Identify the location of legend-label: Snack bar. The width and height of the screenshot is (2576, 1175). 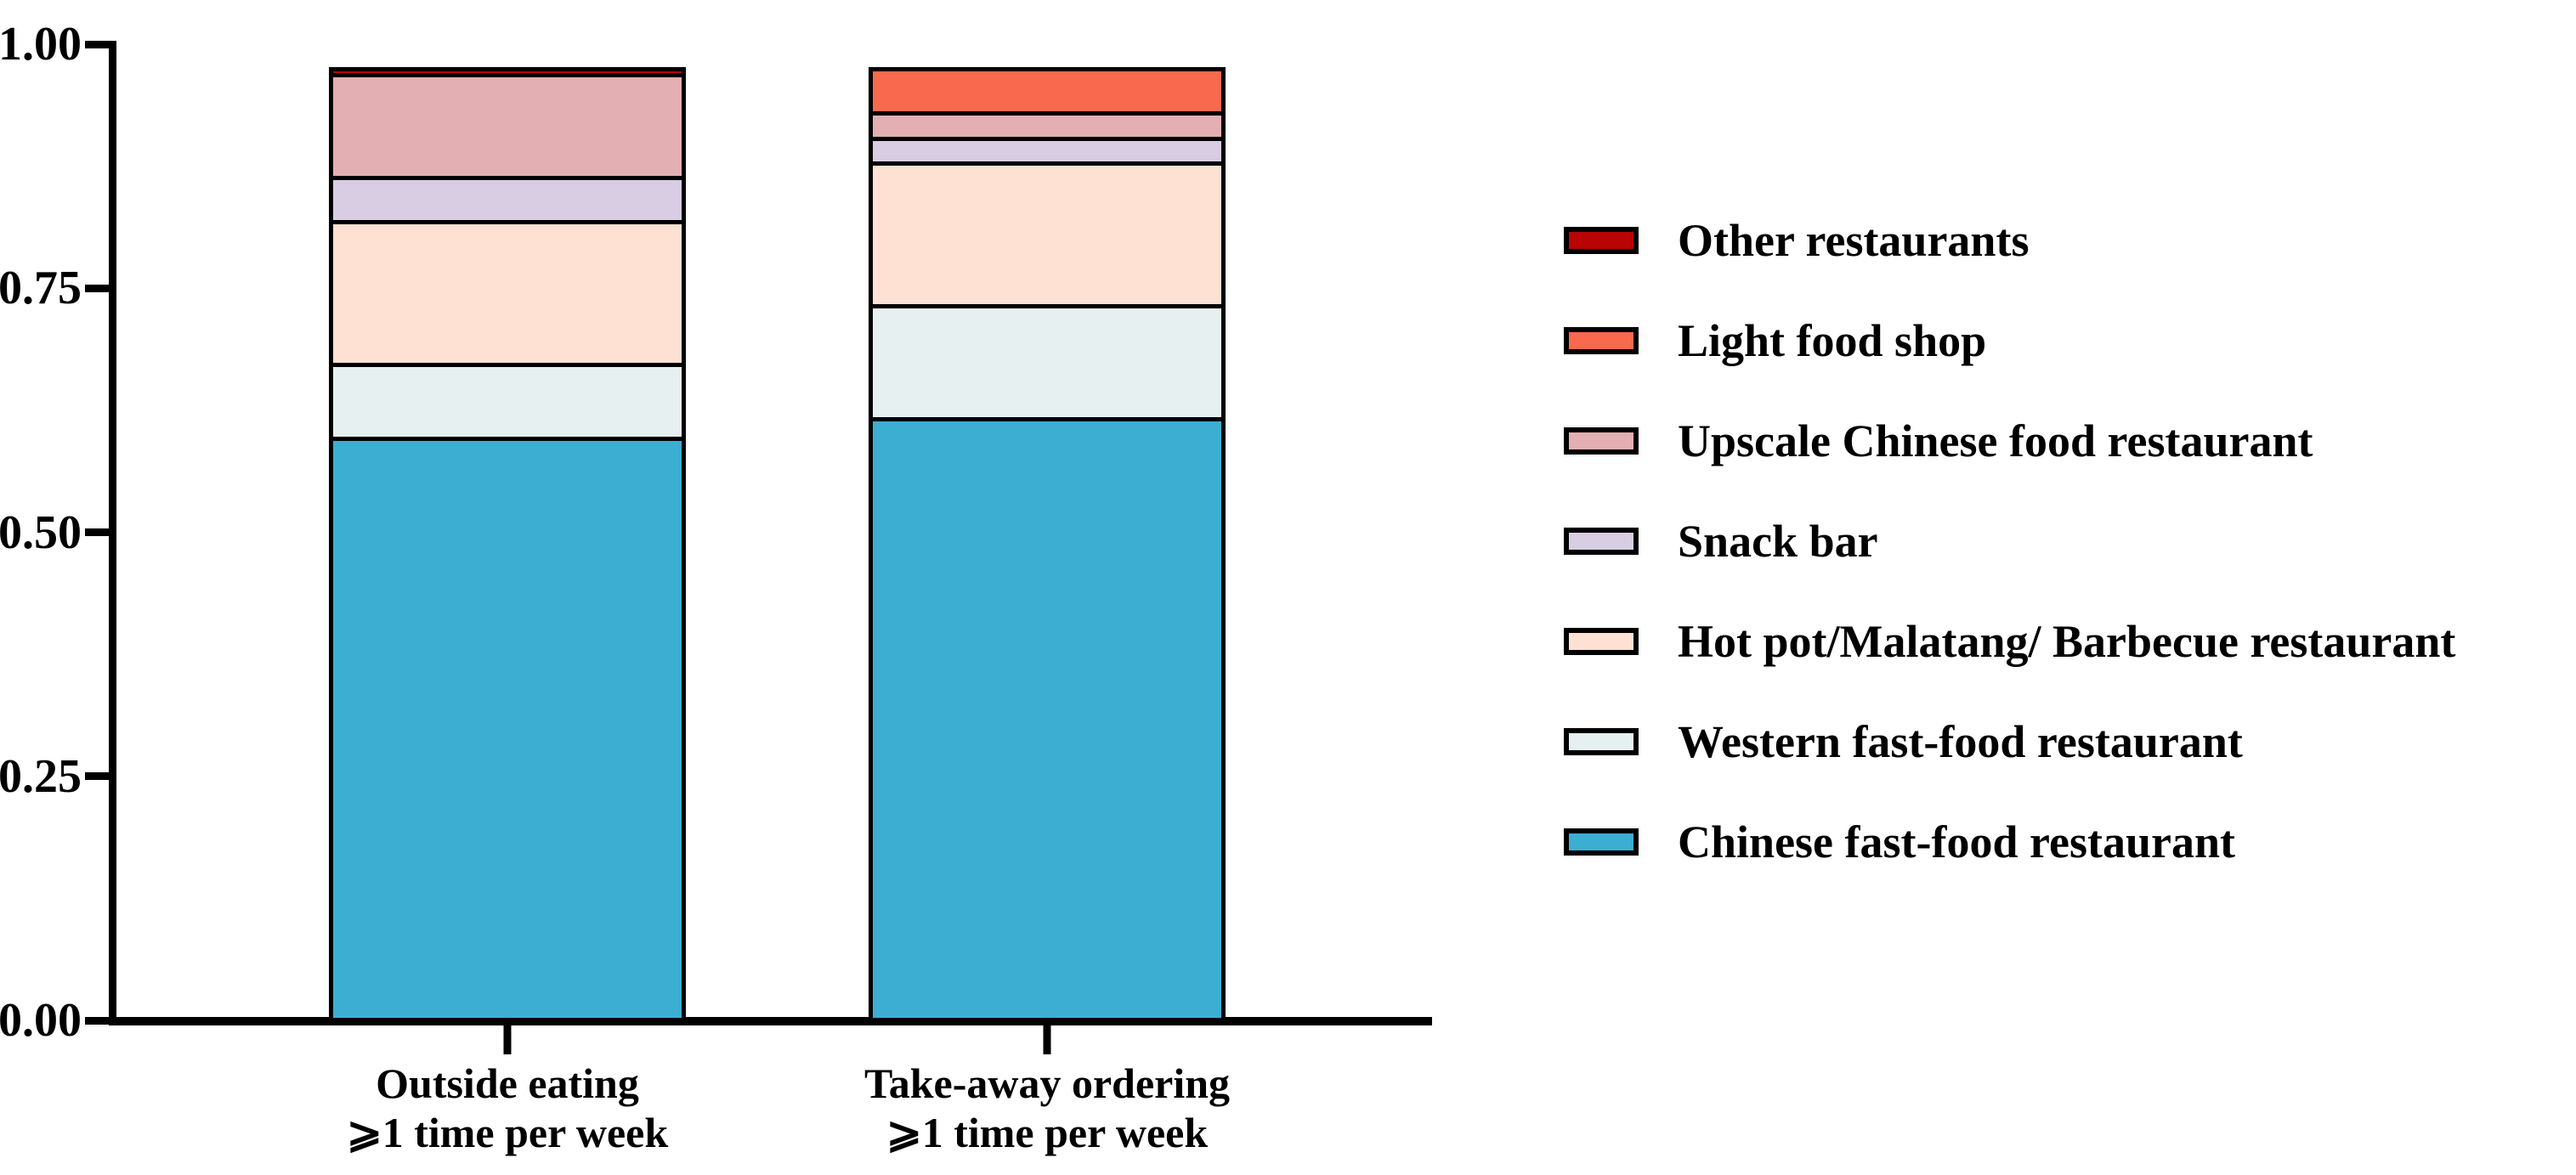
(1778, 541).